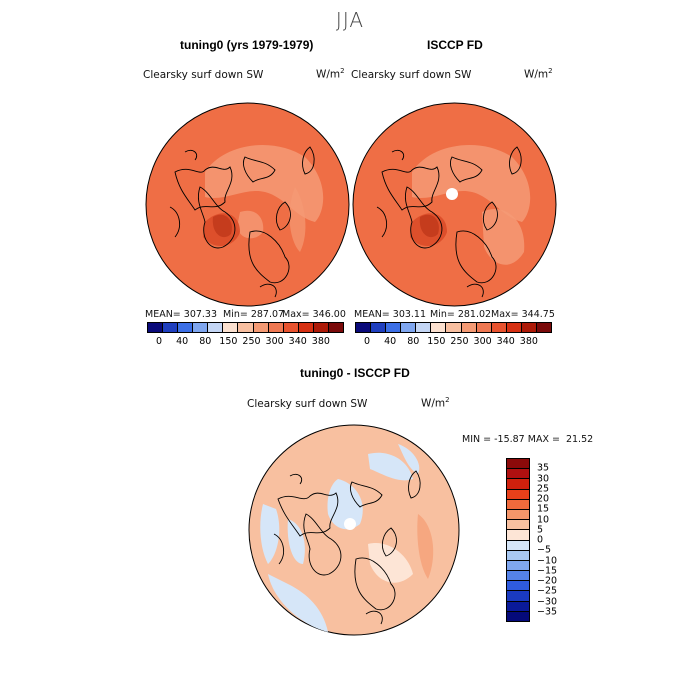  What do you see at coordinates (543, 489) in the screenshot?
I see `diff-colorbar-label: 25` at bounding box center [543, 489].